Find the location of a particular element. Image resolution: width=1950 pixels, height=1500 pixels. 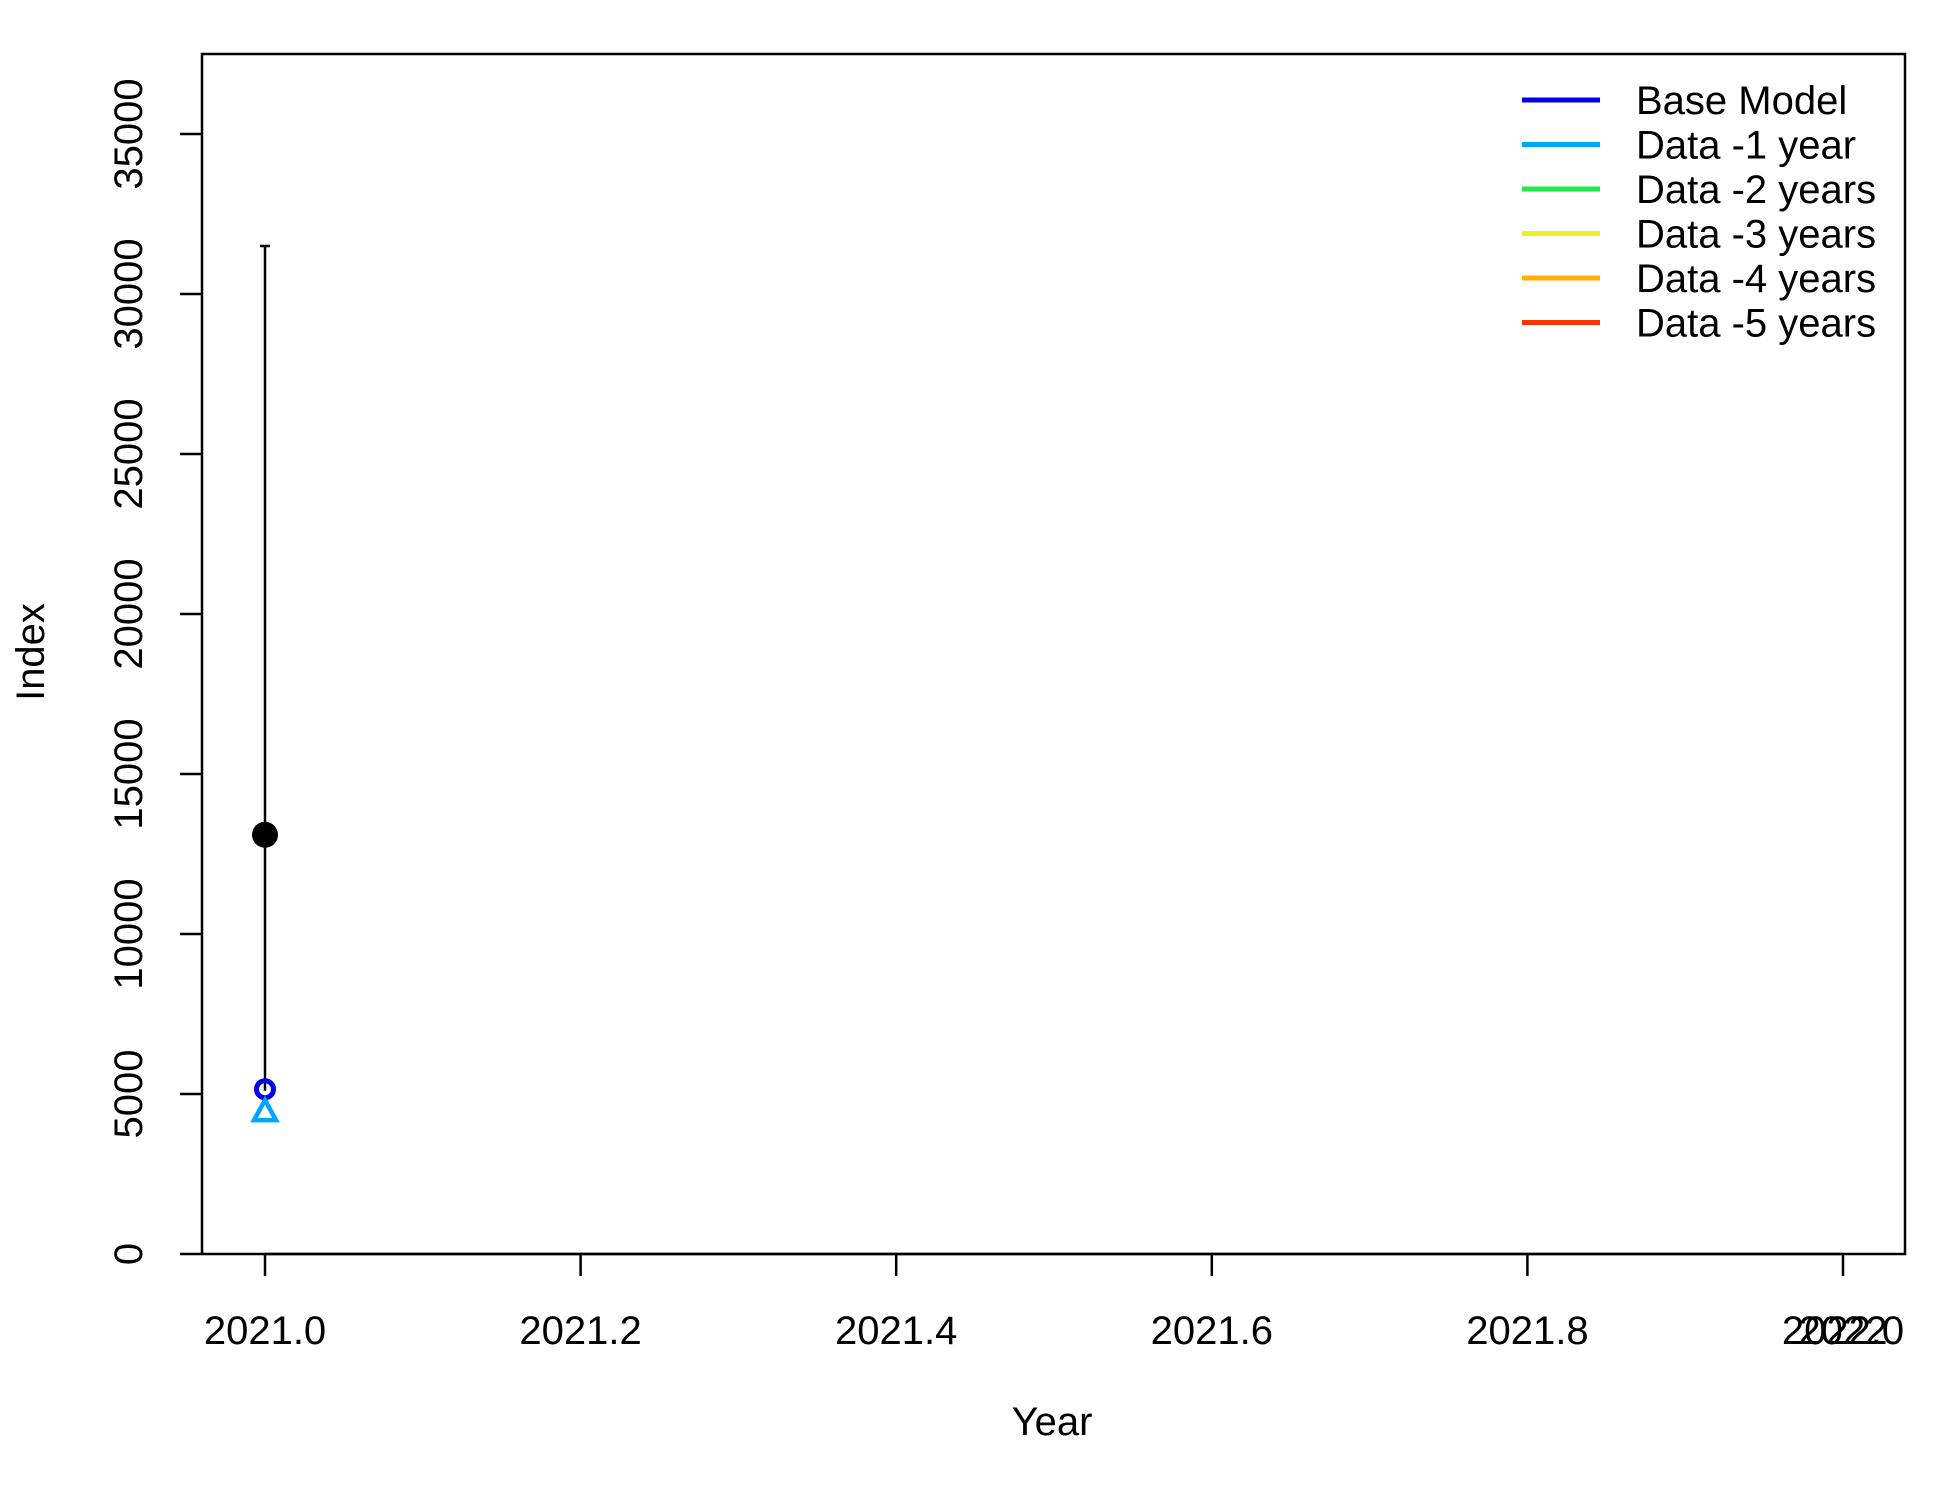

y-axis: 0 5000 10000 15000 20000 25000 30000 35000 is located at coordinates (154, 671).